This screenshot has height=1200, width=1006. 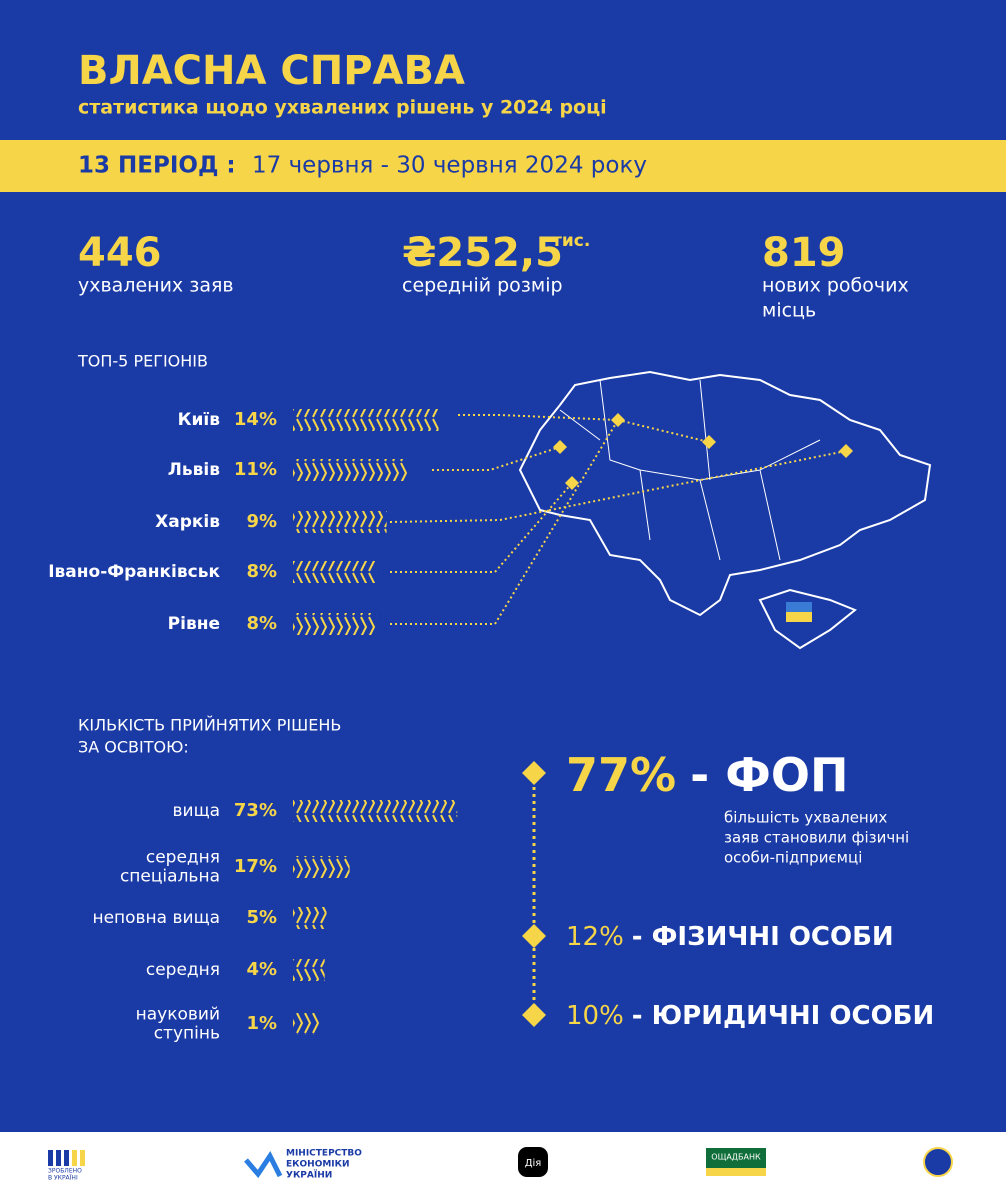 What do you see at coordinates (65, 1171) in the screenshot?
I see `logo-text: ЗРОБЛЕНО` at bounding box center [65, 1171].